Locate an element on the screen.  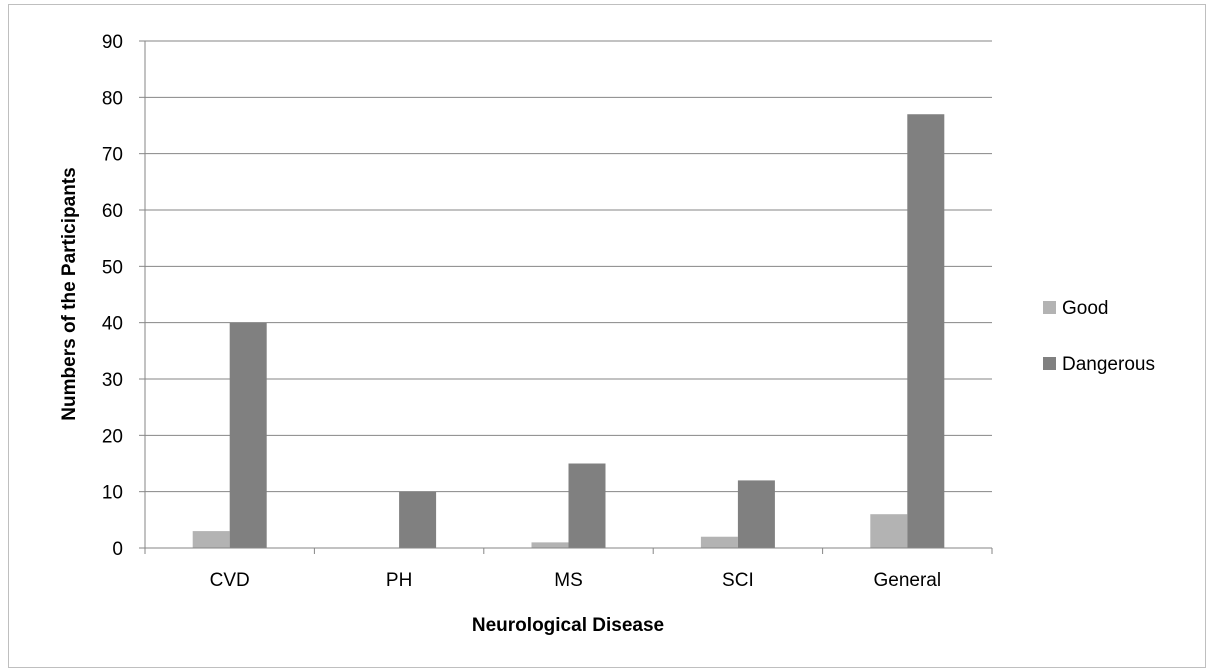
y-tick-label: 10 is located at coordinates (112, 493).